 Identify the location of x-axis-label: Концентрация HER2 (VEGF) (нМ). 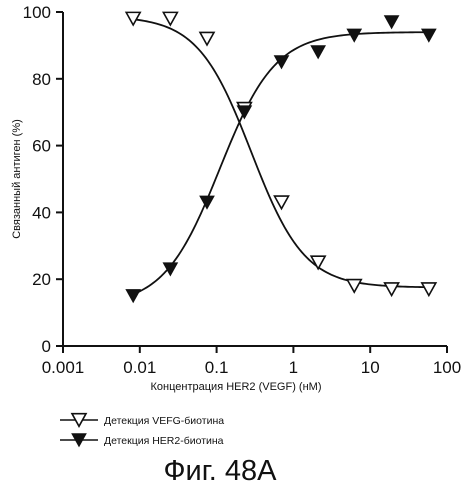
(236, 387).